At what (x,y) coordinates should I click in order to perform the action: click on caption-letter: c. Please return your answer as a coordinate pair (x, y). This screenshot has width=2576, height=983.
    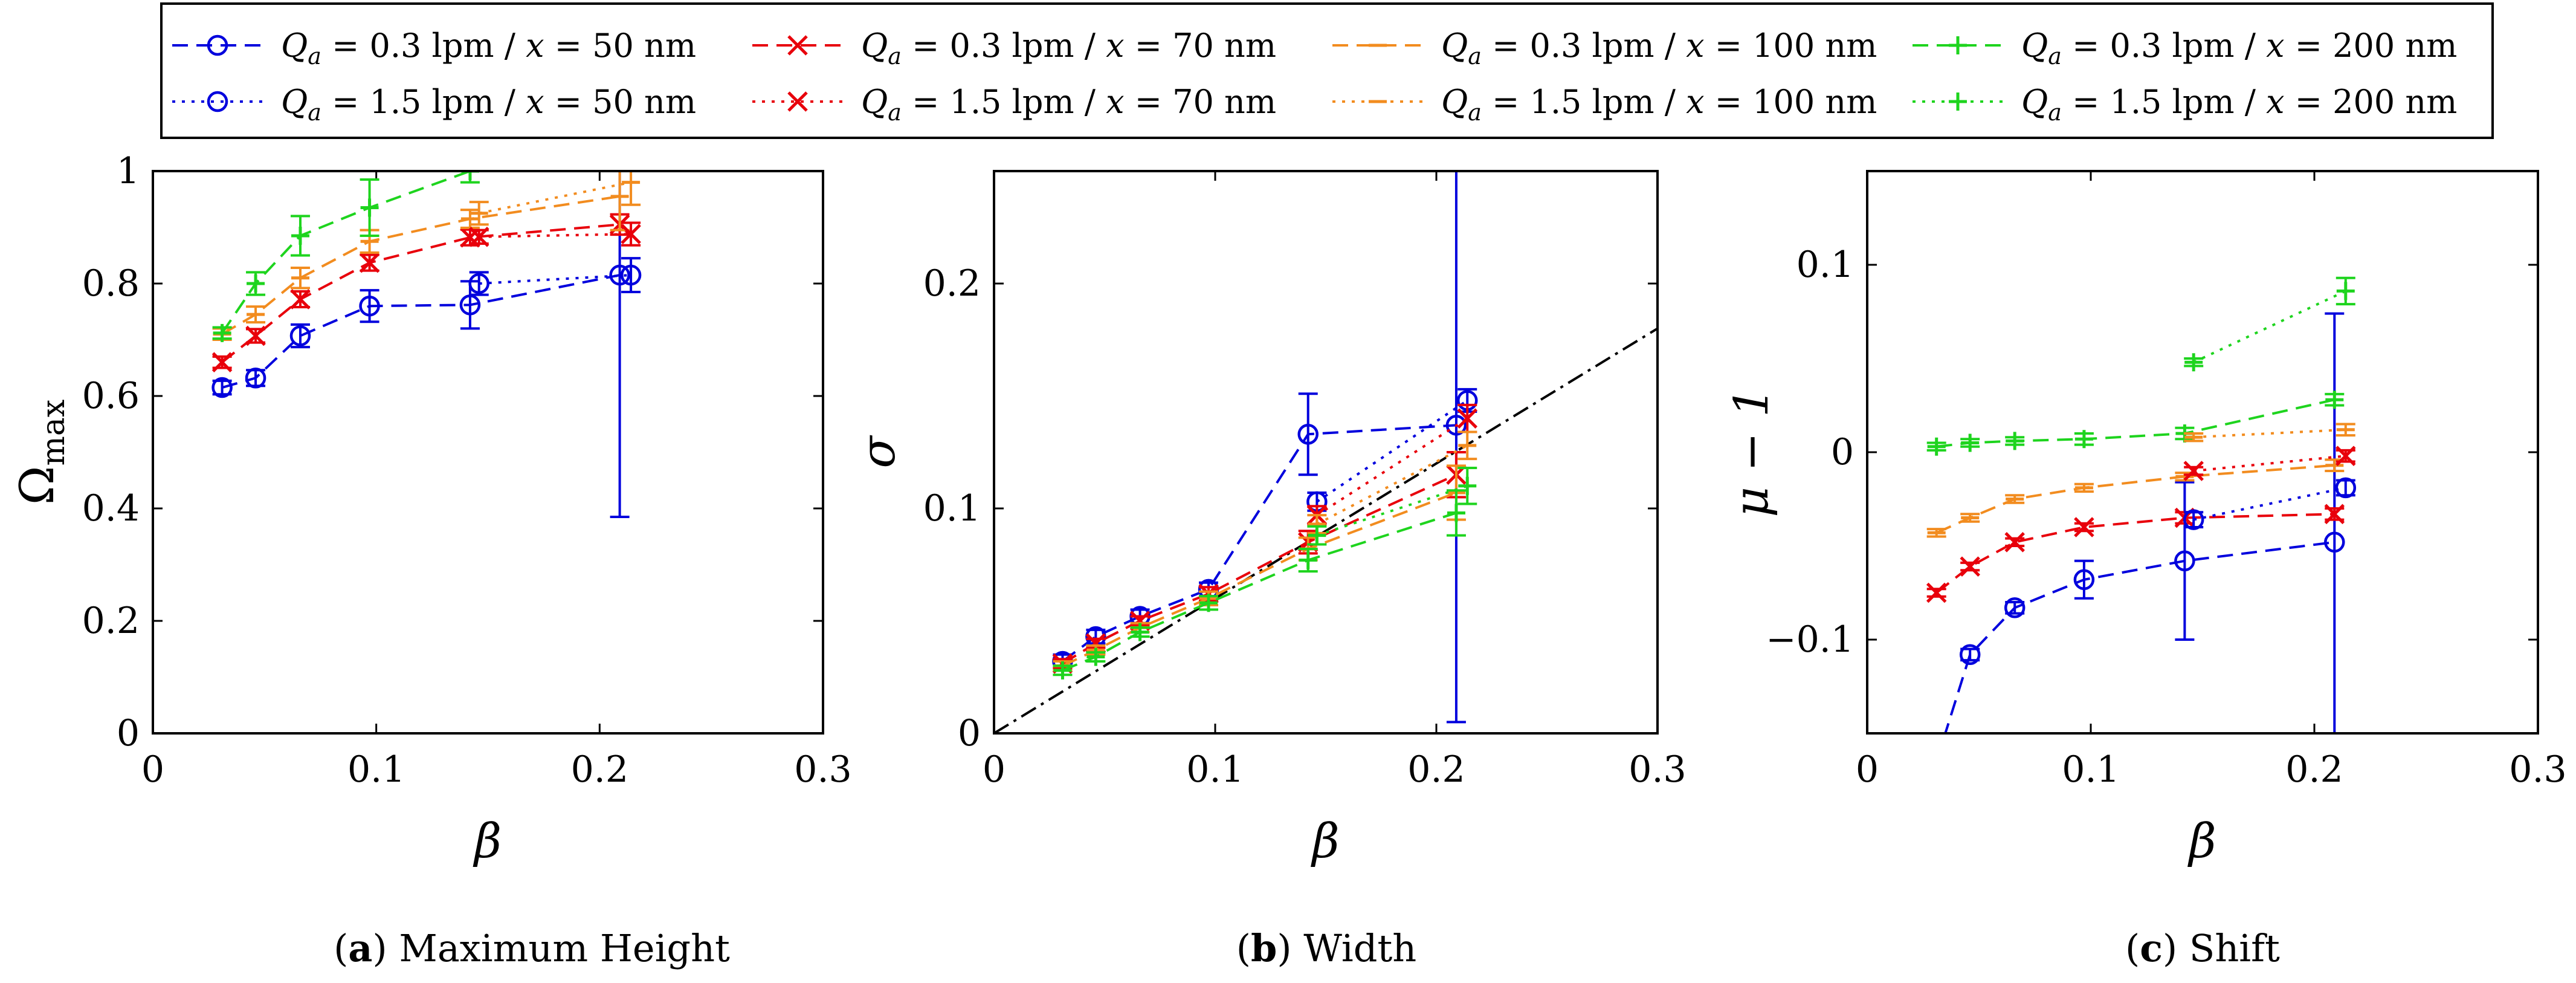
    Looking at the image, I should click on (2152, 948).